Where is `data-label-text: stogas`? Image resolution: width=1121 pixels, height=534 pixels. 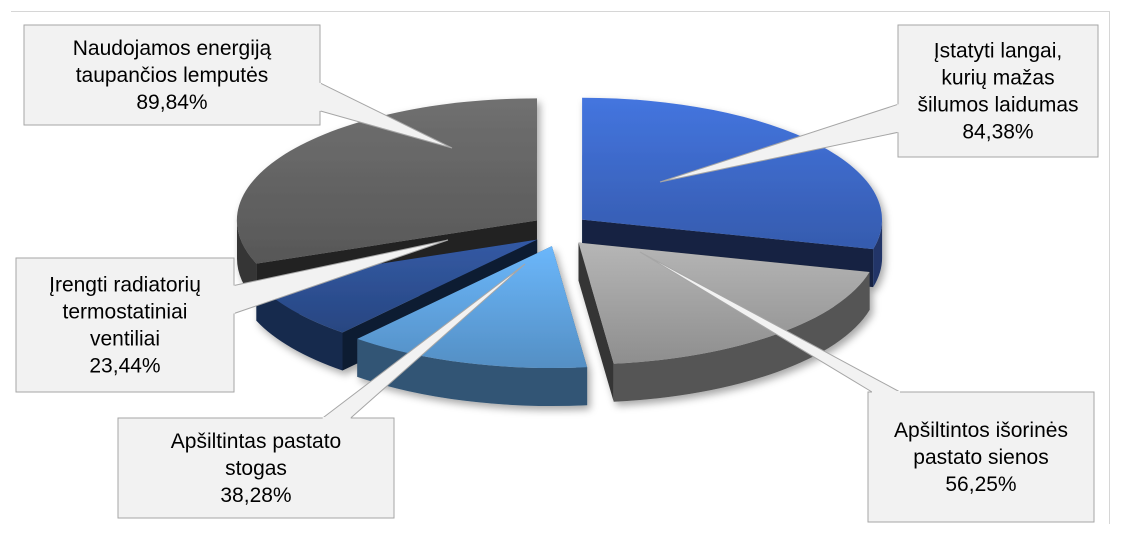
data-label-text: stogas is located at coordinates (256, 468).